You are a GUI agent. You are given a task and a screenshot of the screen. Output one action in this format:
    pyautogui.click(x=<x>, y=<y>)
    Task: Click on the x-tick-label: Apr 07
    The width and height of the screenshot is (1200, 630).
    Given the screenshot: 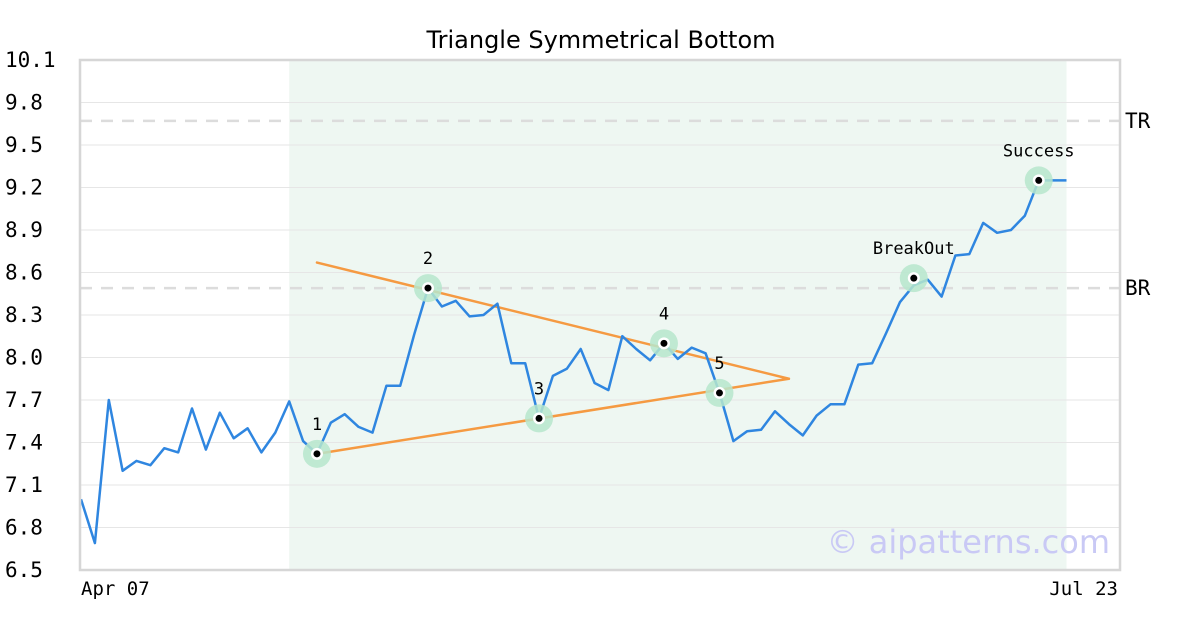 What is the action you would take?
    pyautogui.click(x=115, y=589)
    